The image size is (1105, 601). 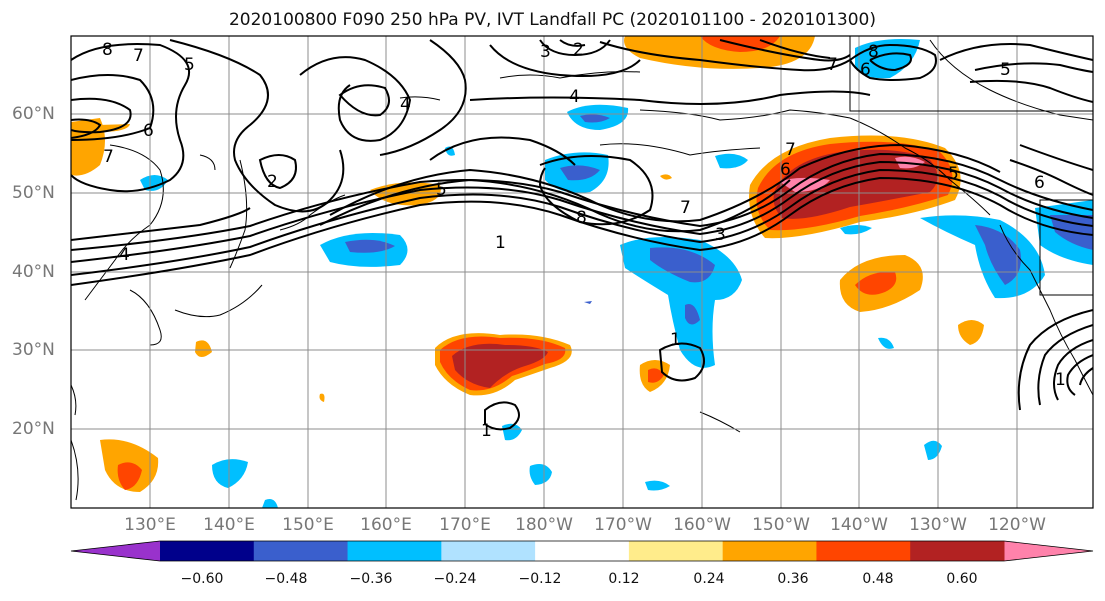 I want to click on lon-label: 130°W, so click(x=938, y=525).